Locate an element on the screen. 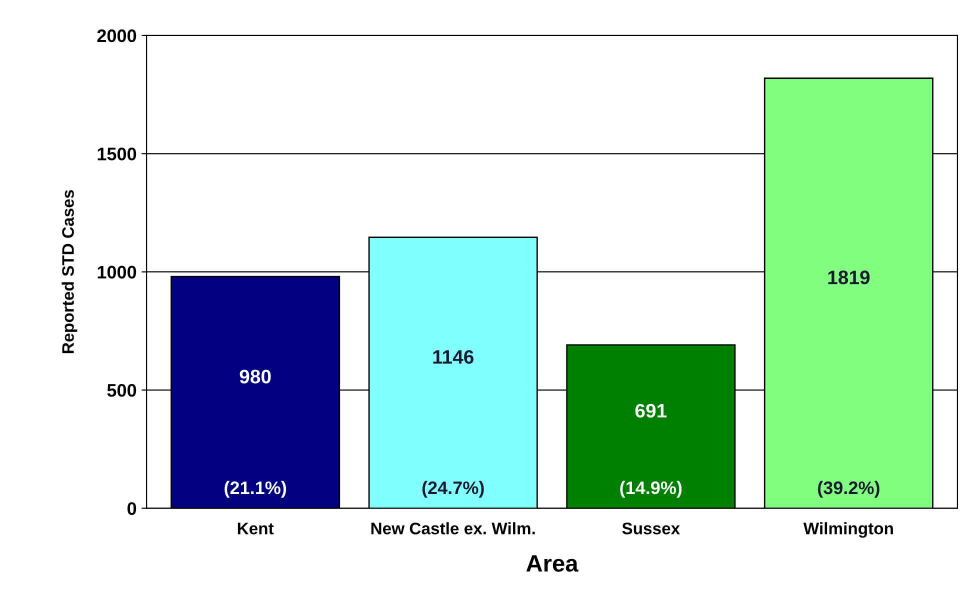 The height and width of the screenshot is (591, 977). annotation: (14.9%) is located at coordinates (651, 489).